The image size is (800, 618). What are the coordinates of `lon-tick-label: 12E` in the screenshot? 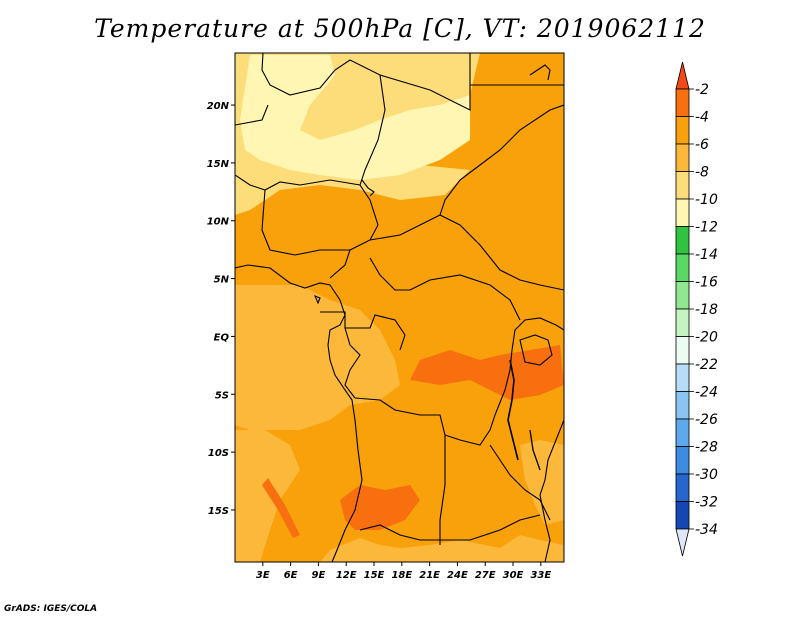 It's located at (346, 575).